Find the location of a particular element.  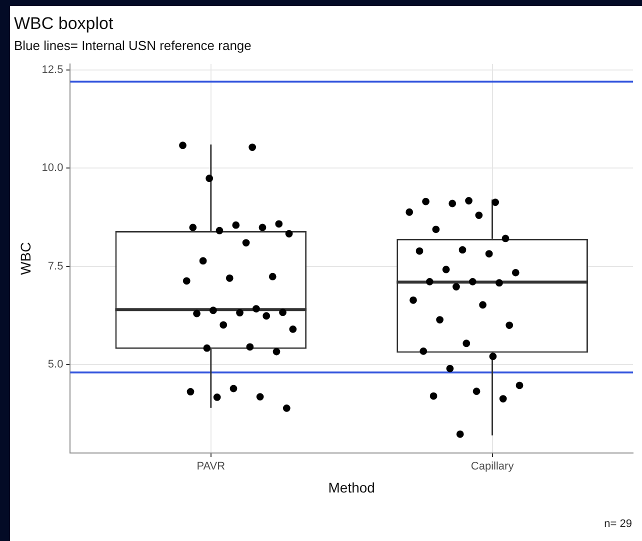

x-tick-label: Capillary is located at coordinates (492, 466).